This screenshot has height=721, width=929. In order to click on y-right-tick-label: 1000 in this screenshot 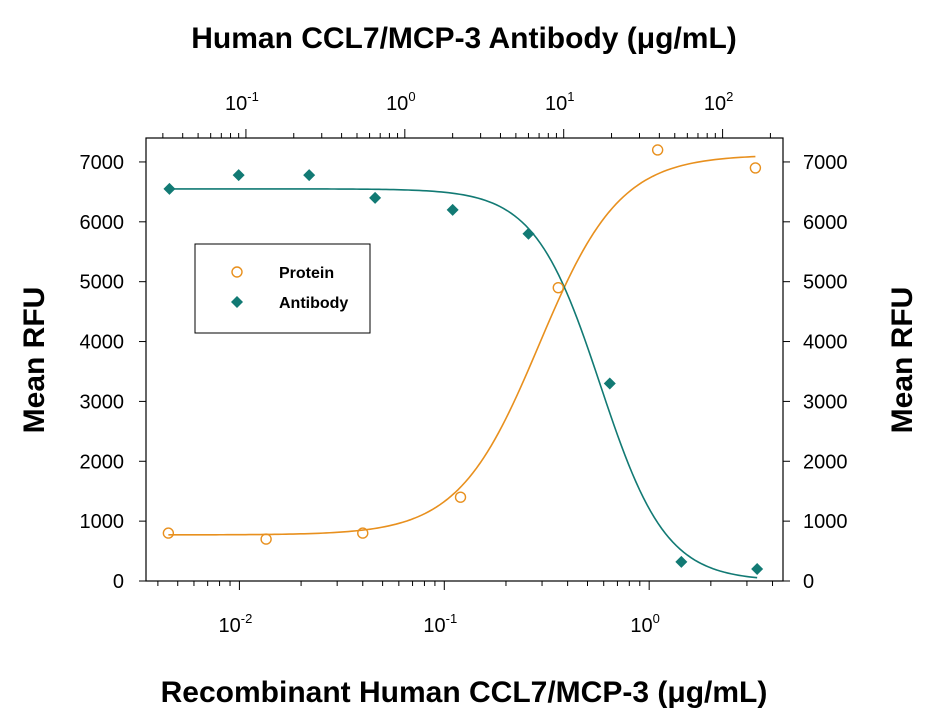, I will do `click(825, 522)`.